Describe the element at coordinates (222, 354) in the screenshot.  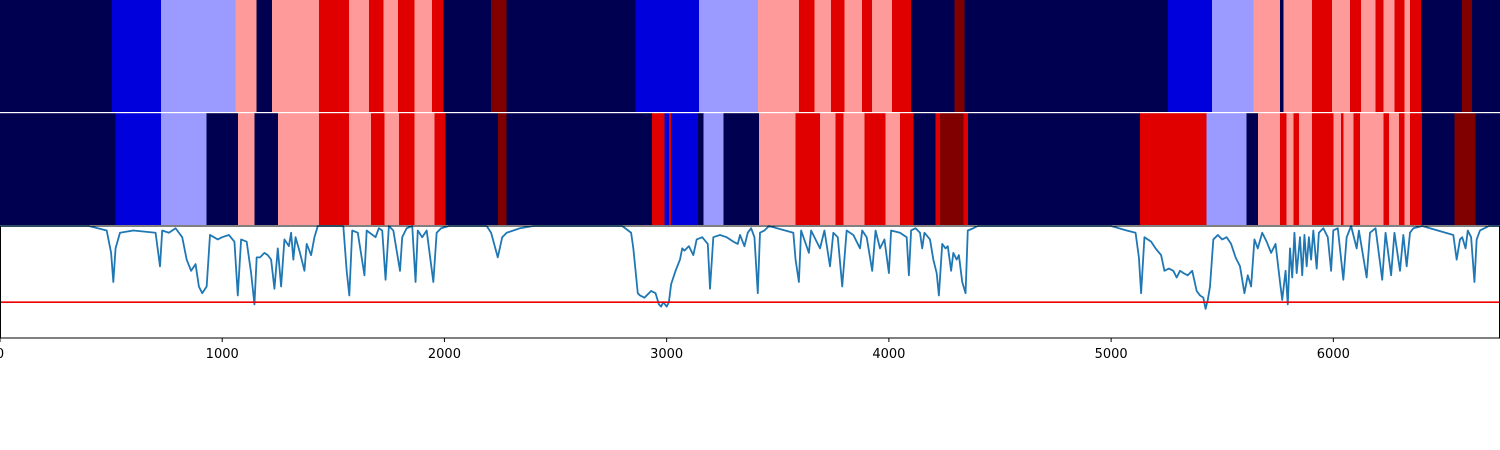
I see `x-tick-label: 1000` at that location.